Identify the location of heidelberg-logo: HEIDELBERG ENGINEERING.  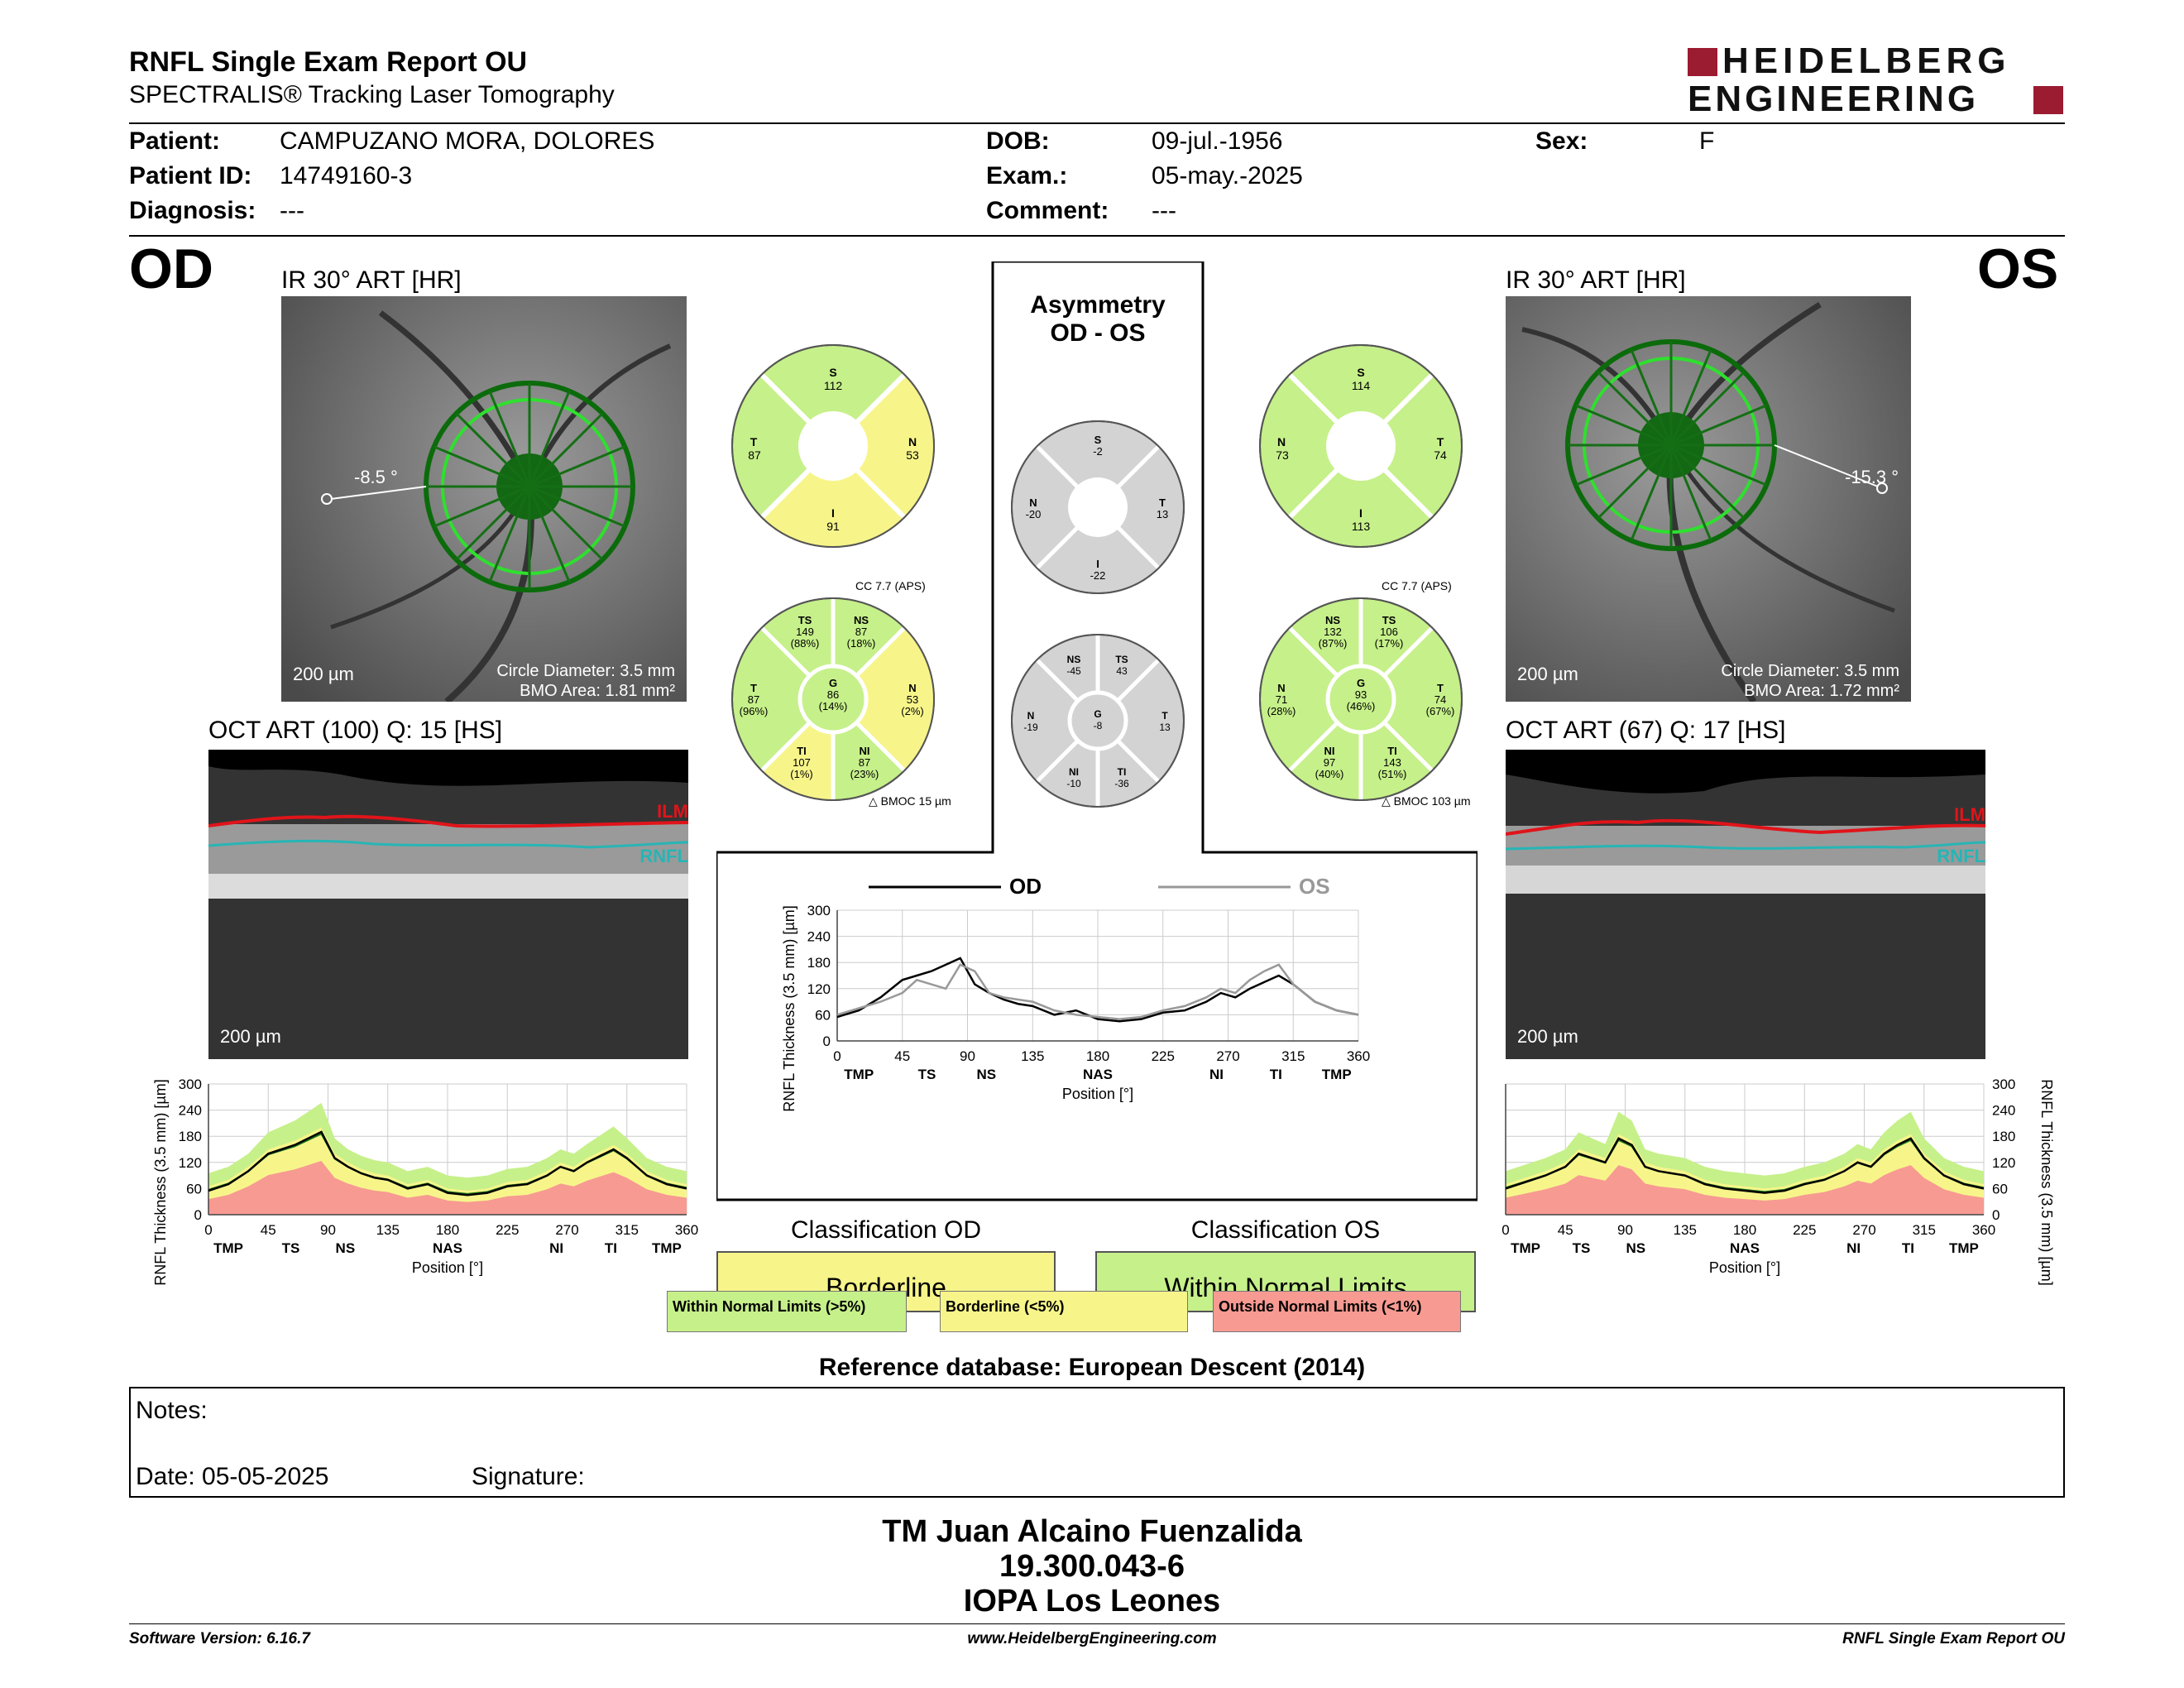
(1878, 79).